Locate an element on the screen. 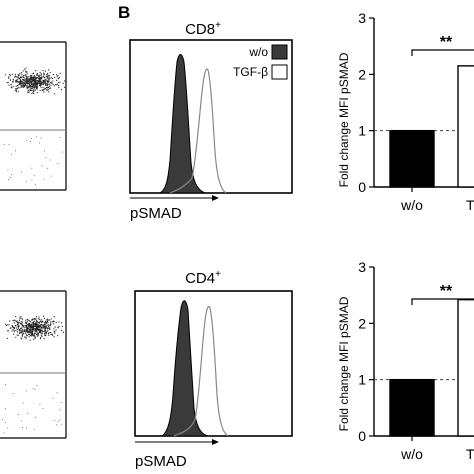 The image size is (474, 474). histogram-top-xlabel: pSMAD is located at coordinates (156, 213).